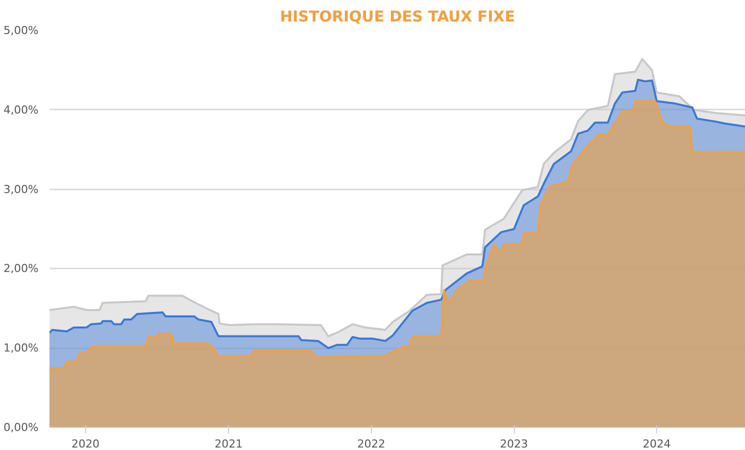  Describe the element at coordinates (21, 189) in the screenshot. I see `y-tick-label: 3,00%` at that location.